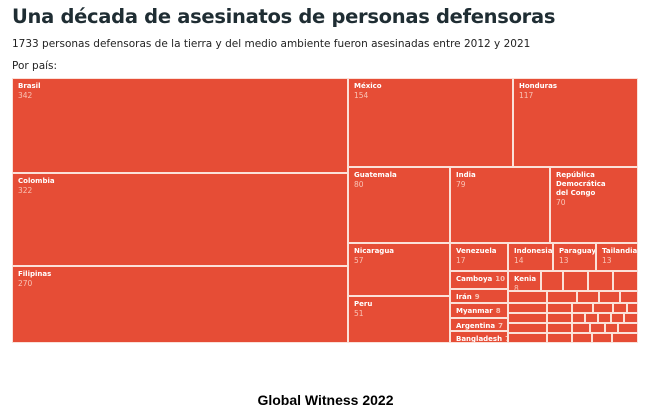  I want to click on cell-label: Colombia, so click(36, 181).